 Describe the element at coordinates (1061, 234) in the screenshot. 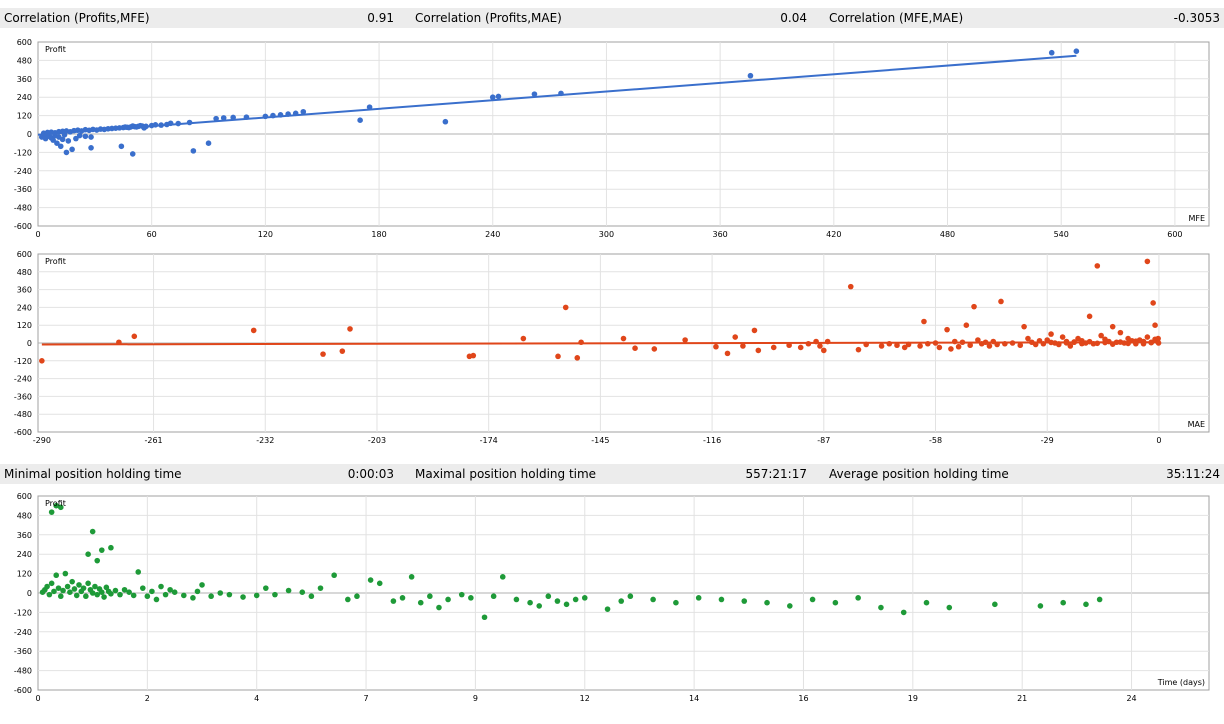

I see `x-tick-label: 540` at that location.